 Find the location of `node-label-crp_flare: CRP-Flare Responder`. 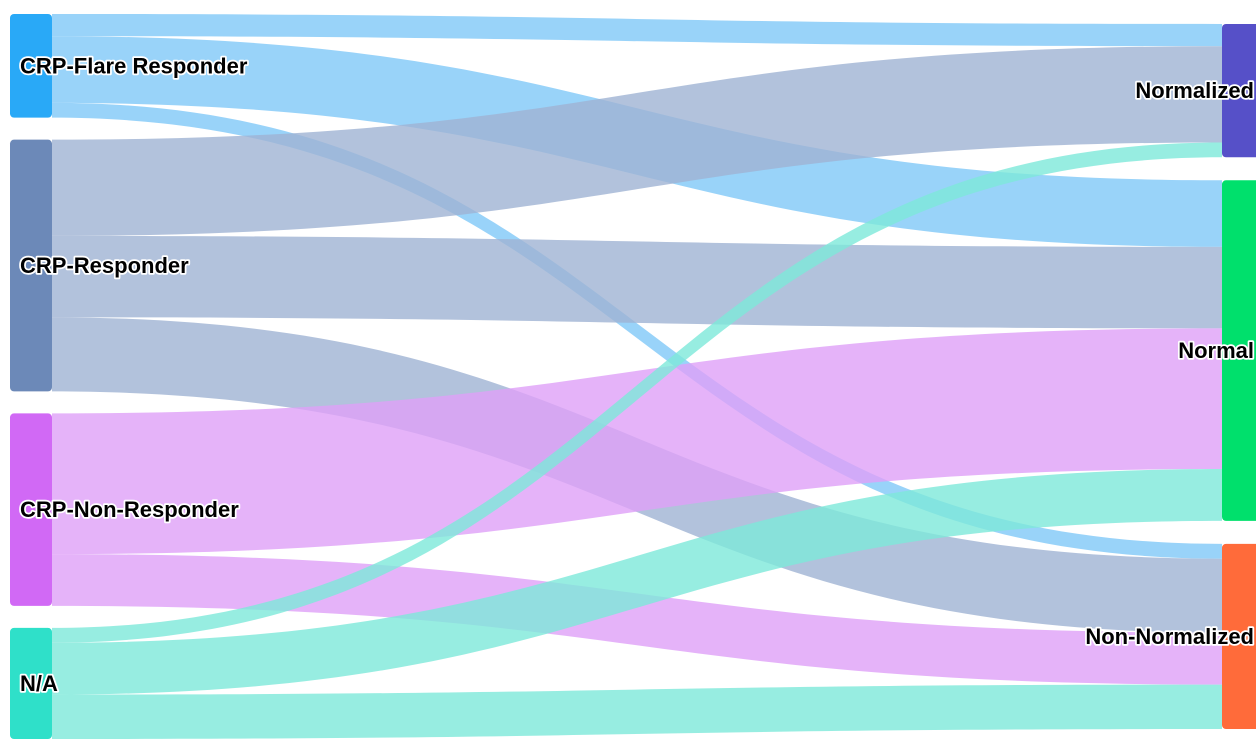

node-label-crp_flare: CRP-Flare Responder is located at coordinates (134, 65).